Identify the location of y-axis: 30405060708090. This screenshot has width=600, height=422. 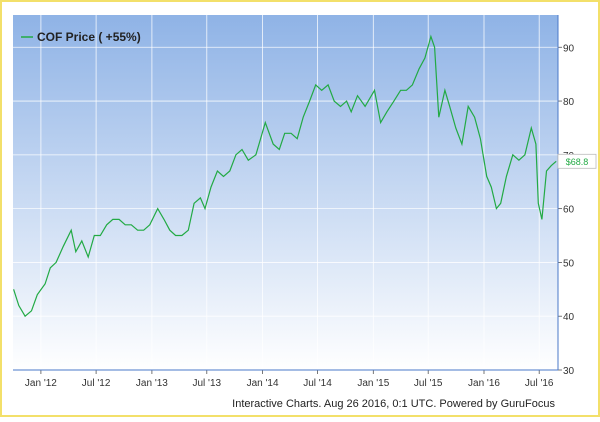
(566, 196).